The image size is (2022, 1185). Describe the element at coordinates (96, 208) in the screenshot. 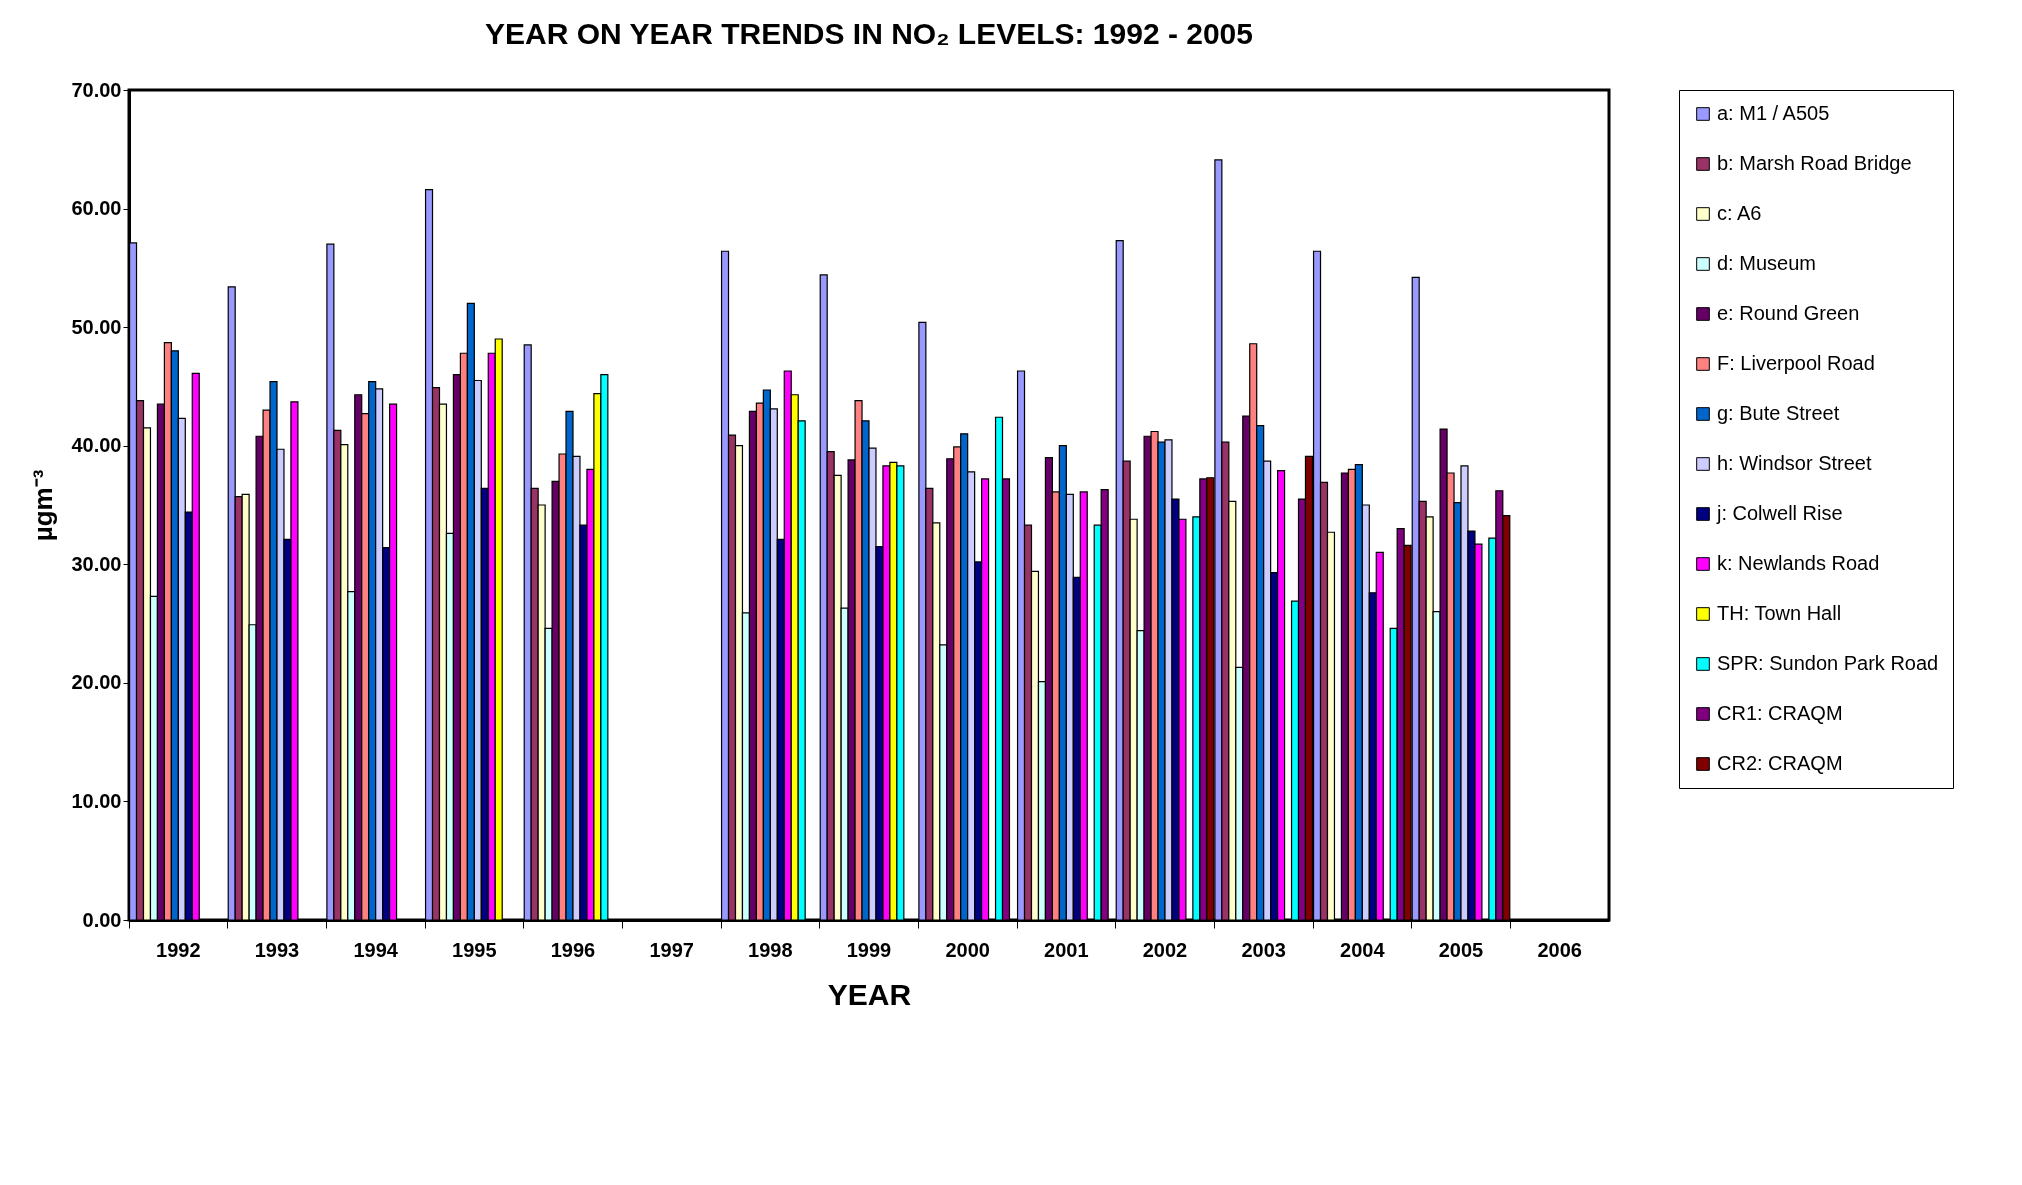

I see `y-tick-label: 60.00` at that location.